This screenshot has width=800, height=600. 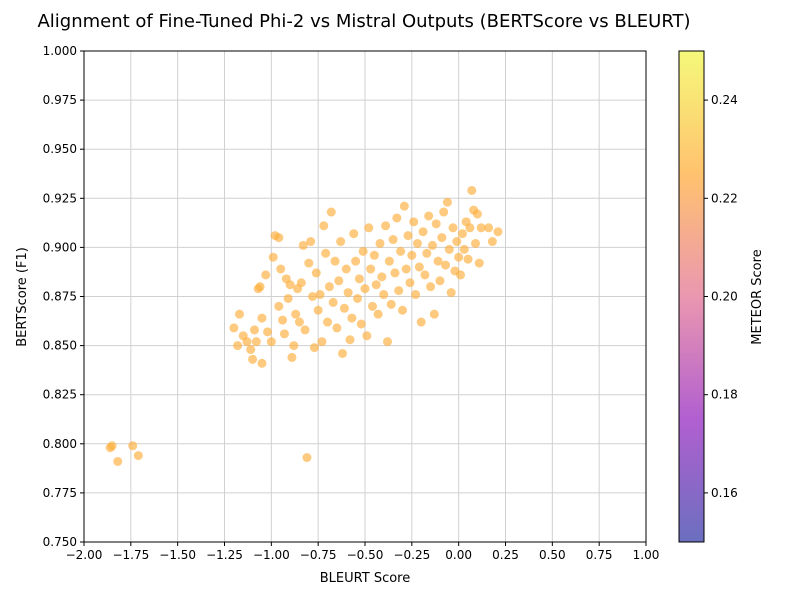 What do you see at coordinates (60, 542) in the screenshot?
I see `y-tick-label: 0.750` at bounding box center [60, 542].